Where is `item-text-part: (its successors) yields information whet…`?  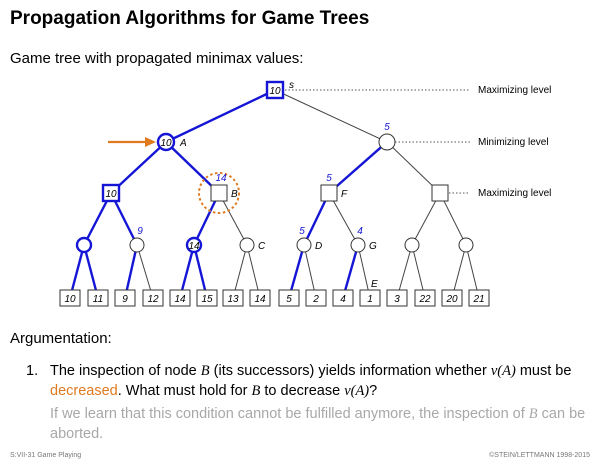
item-text-part: (its successors) yields information whet… is located at coordinates (350, 371).